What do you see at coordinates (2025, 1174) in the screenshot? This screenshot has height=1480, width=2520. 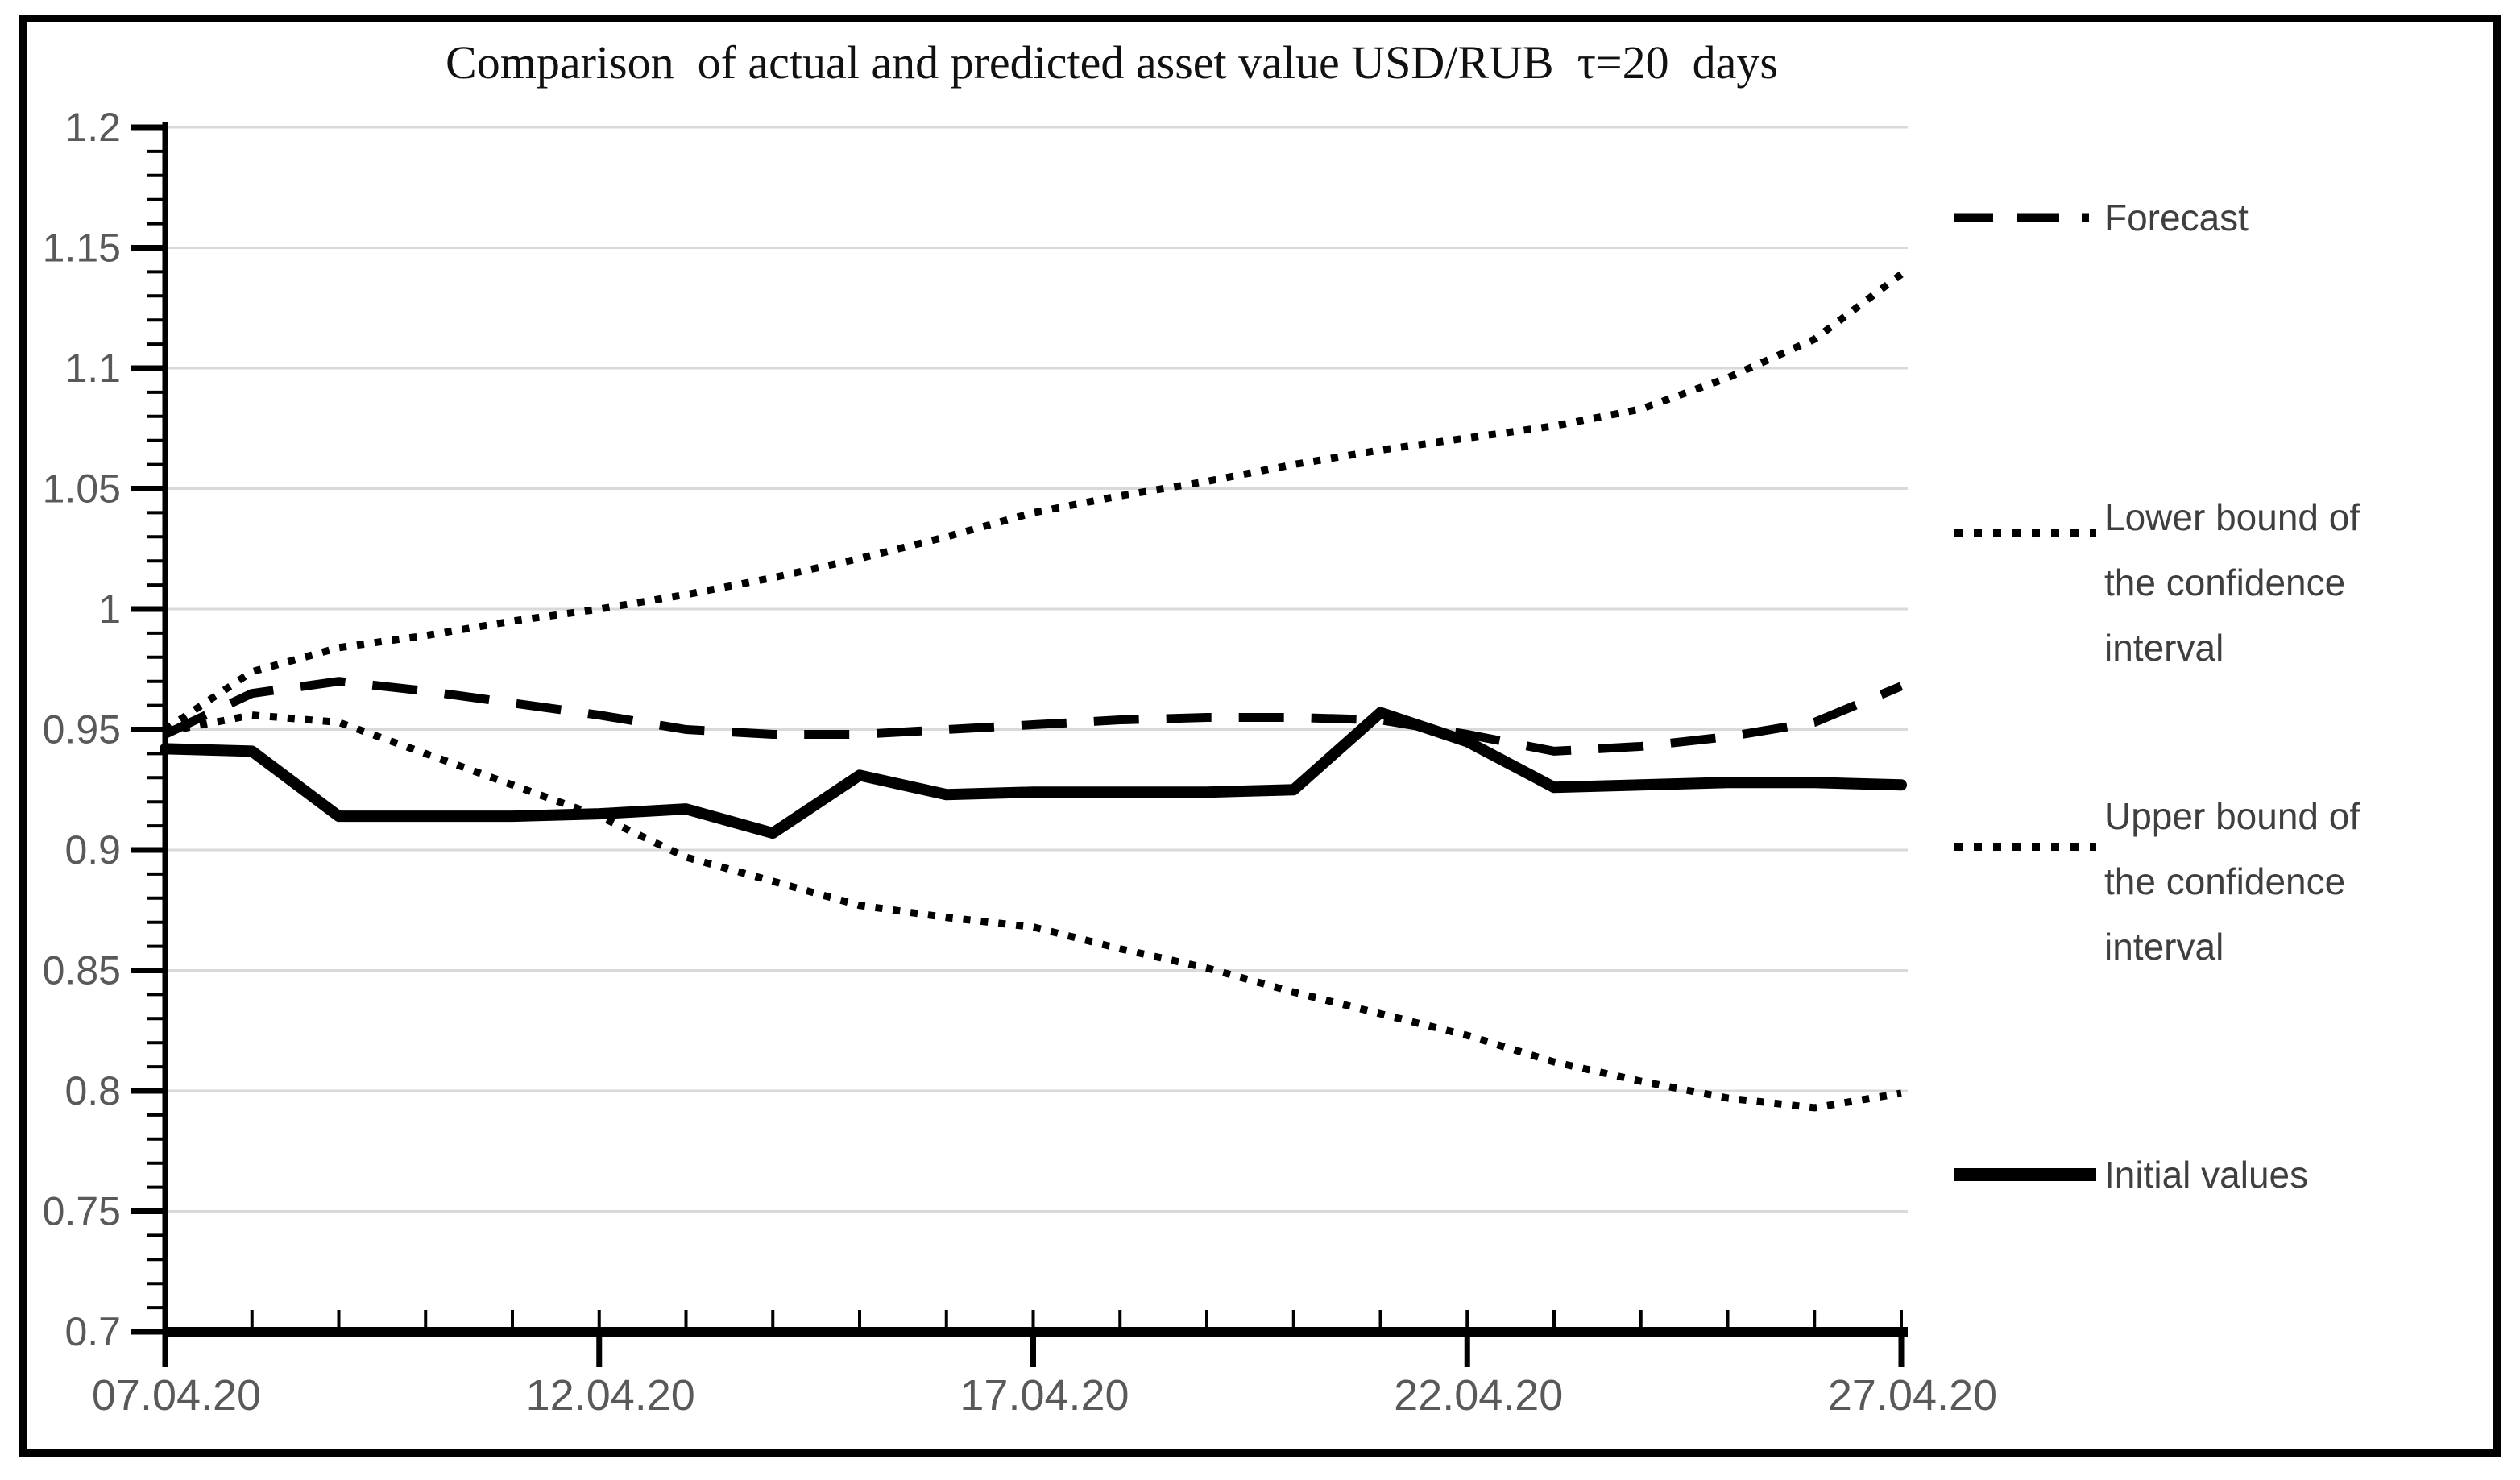 I see `solid-line-icon` at bounding box center [2025, 1174].